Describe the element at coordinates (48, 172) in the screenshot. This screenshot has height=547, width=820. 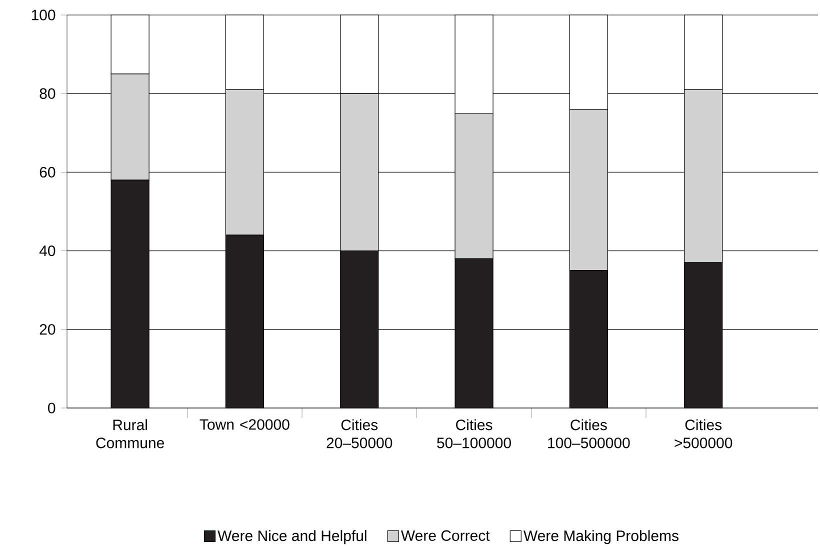
I see `y-tick-label: 60` at that location.